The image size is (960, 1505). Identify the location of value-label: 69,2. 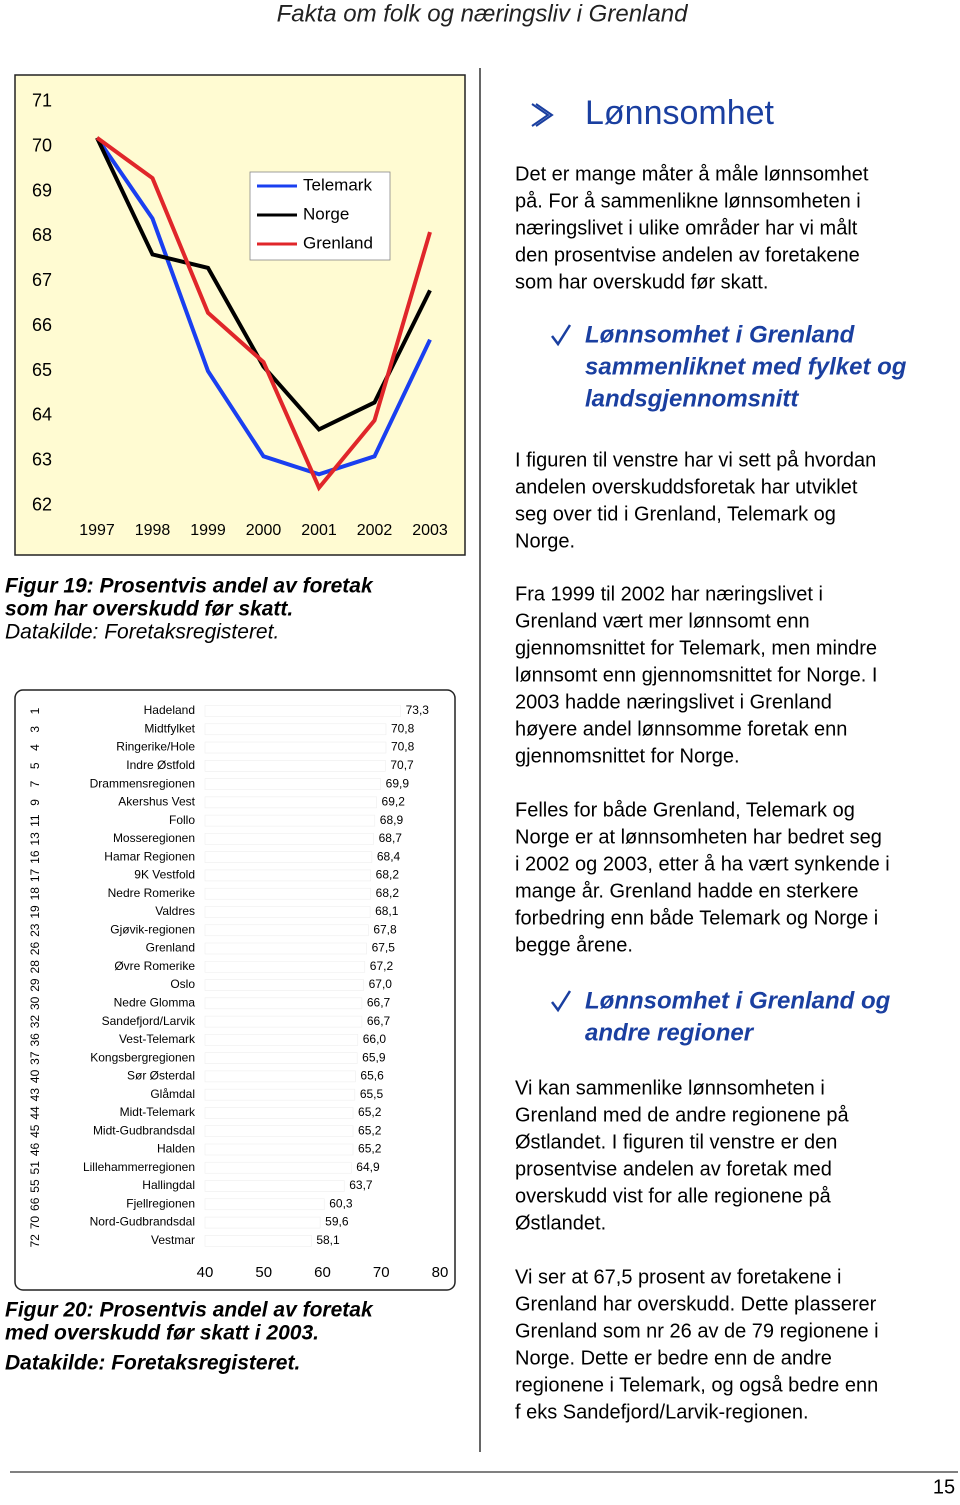
(394, 802).